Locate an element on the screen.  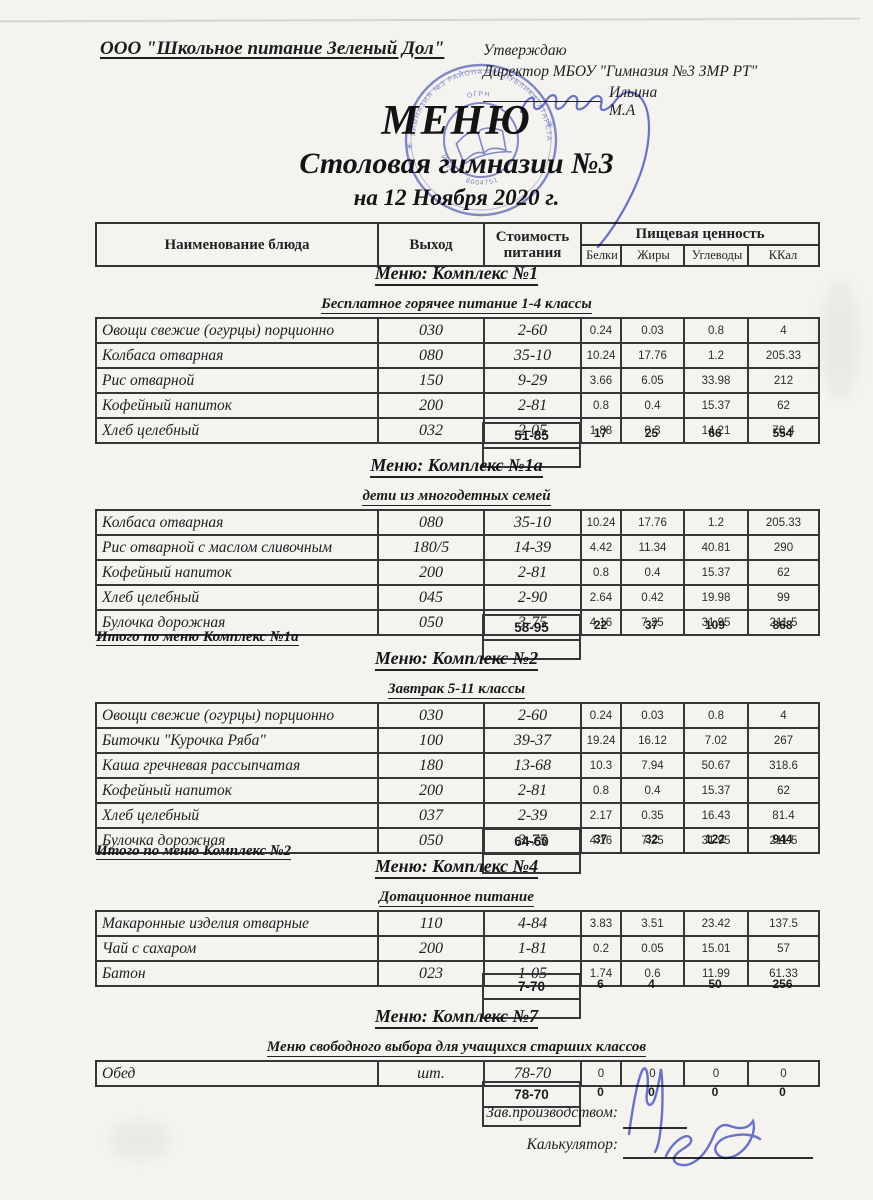
dish-cost: 2-90 is located at coordinates (532, 597).